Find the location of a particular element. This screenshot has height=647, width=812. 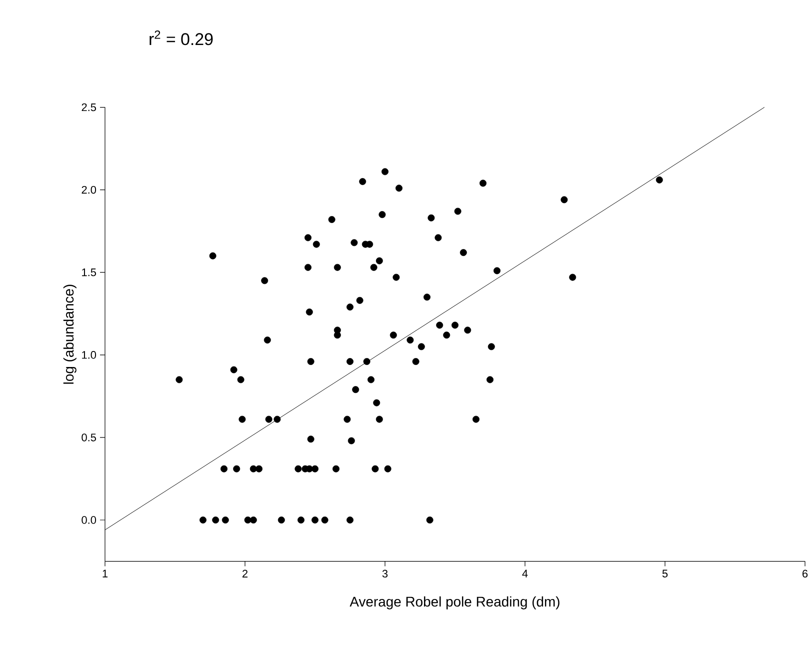

x-tick-label: 3 is located at coordinates (385, 574).